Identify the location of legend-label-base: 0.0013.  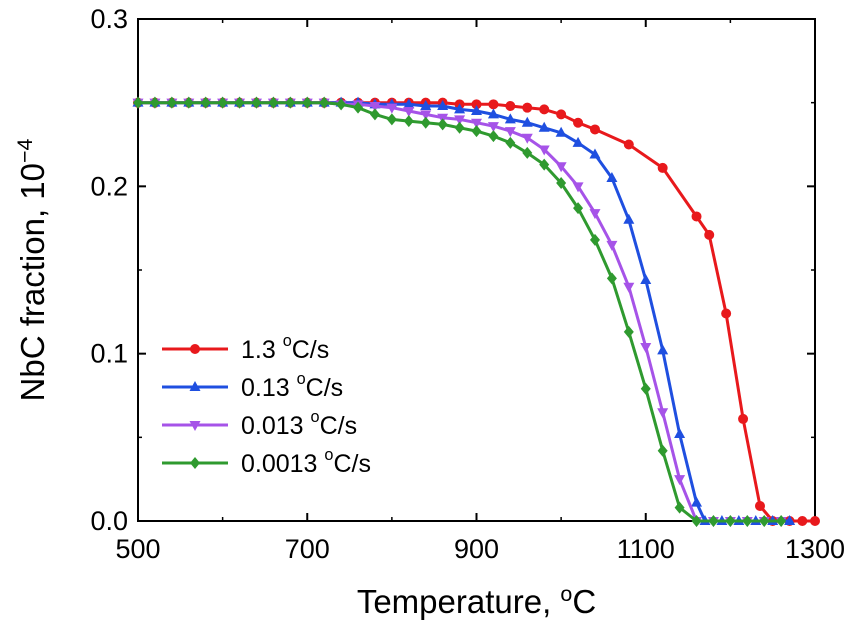
(282, 464).